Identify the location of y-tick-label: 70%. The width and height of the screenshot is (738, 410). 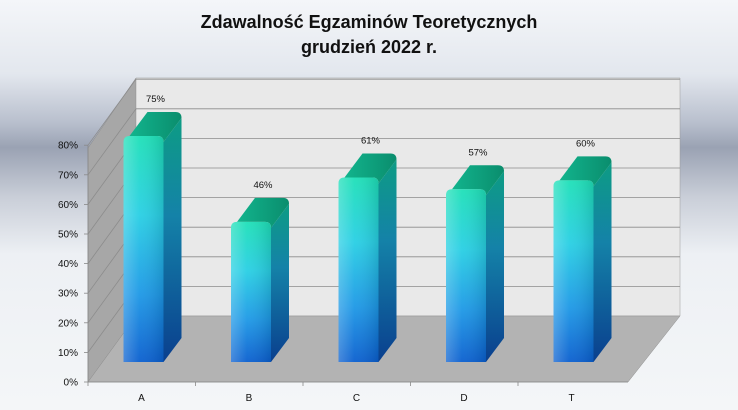
(68, 175).